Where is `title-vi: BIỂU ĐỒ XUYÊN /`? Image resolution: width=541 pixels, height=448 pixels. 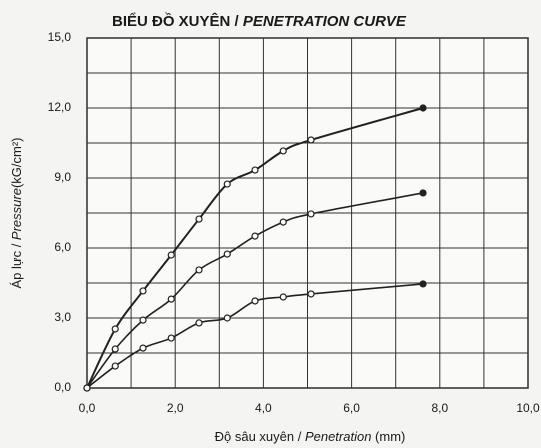
title-vi: BIỂU ĐỒ XUYÊN / is located at coordinates (177, 21).